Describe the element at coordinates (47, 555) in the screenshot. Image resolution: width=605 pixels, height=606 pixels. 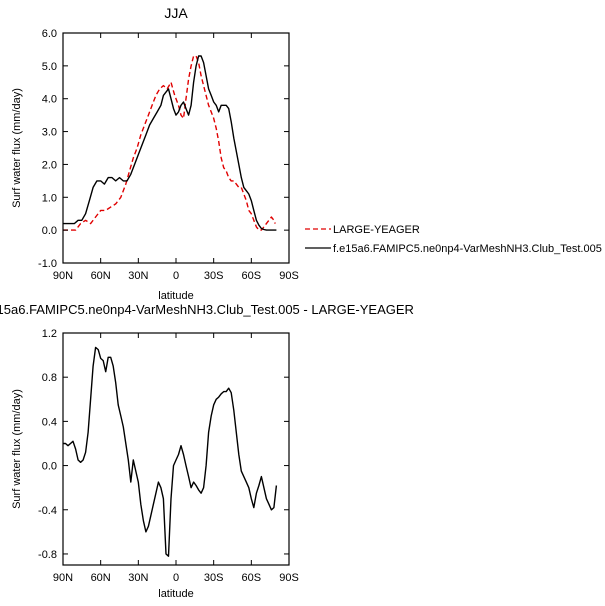
I see `y-tick-label: -0.8` at that location.